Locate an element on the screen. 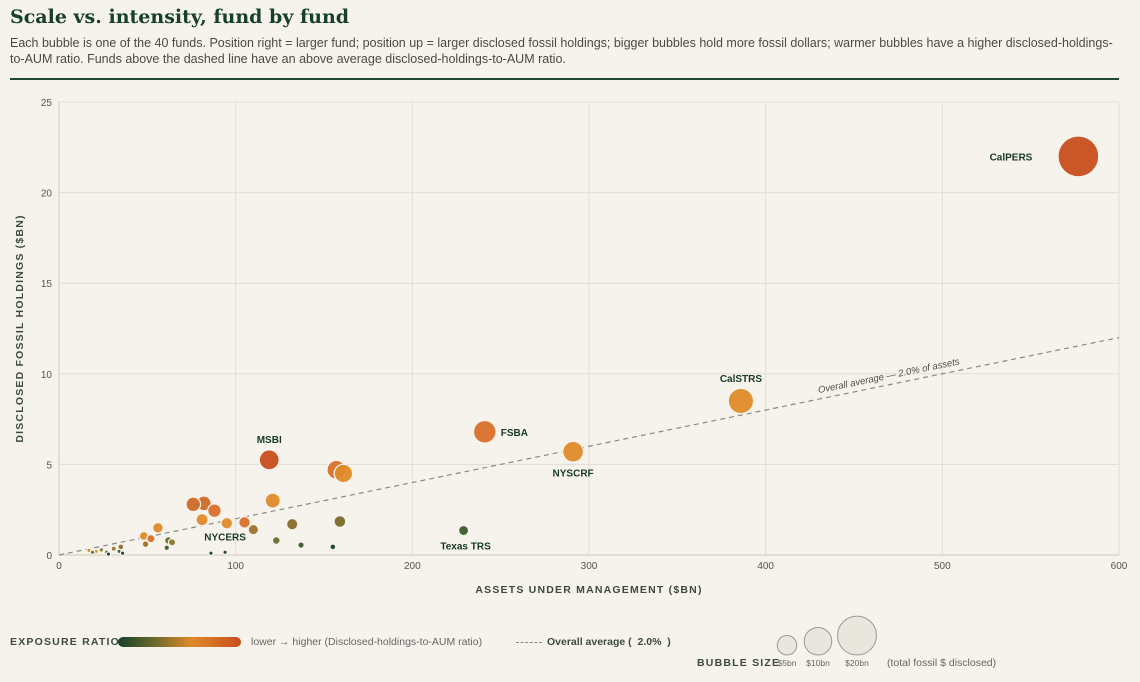  y-axis-title: DISCLOSED FOSSIL HOLDINGS ($BN) is located at coordinates (20, 328).